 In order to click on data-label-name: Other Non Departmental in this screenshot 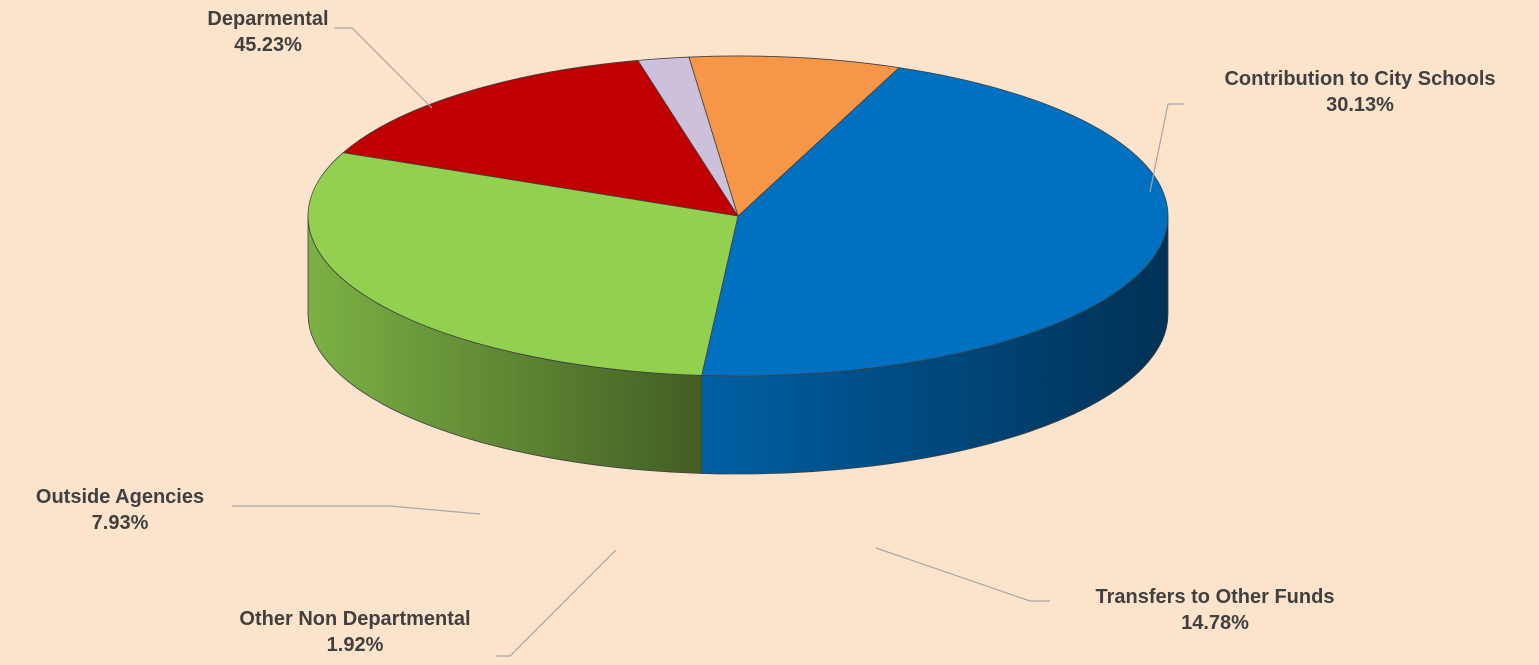, I will do `click(355, 619)`.